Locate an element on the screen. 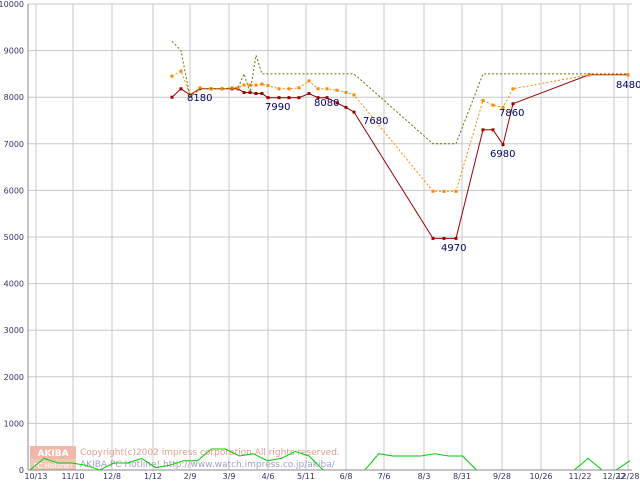 The image size is (640, 484). x-tick-label: 8/31 is located at coordinates (462, 476).